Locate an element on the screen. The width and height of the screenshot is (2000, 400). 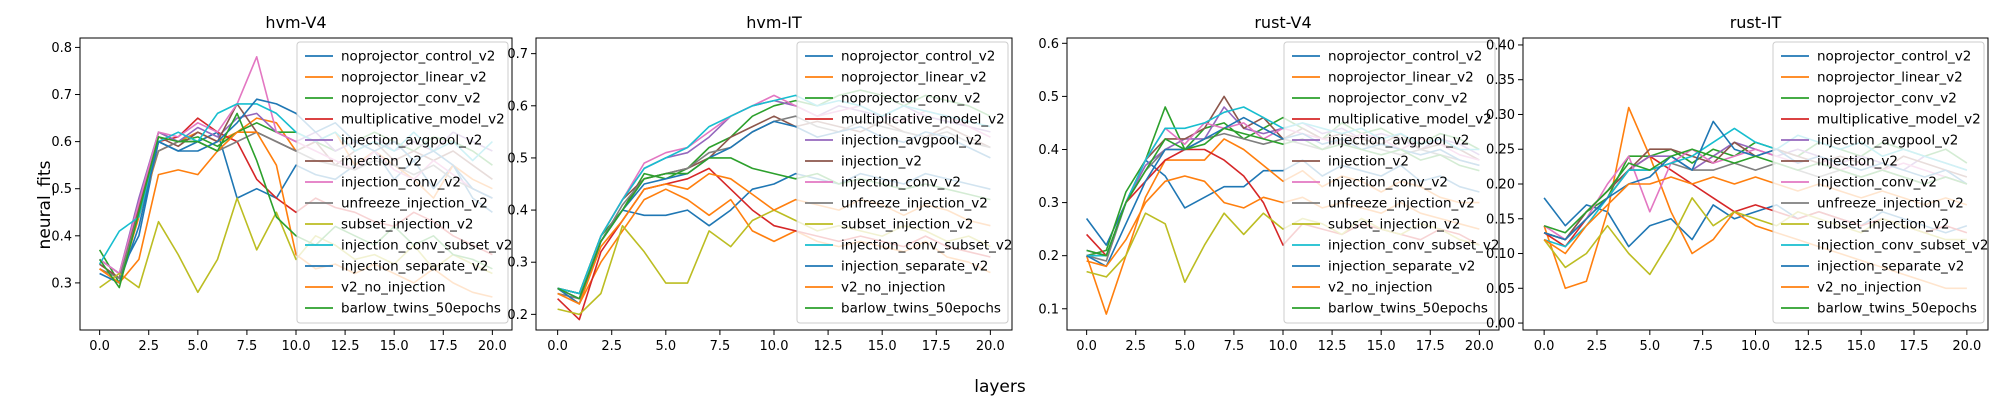
y-tick-label: 0.35 is located at coordinates (1500, 80).